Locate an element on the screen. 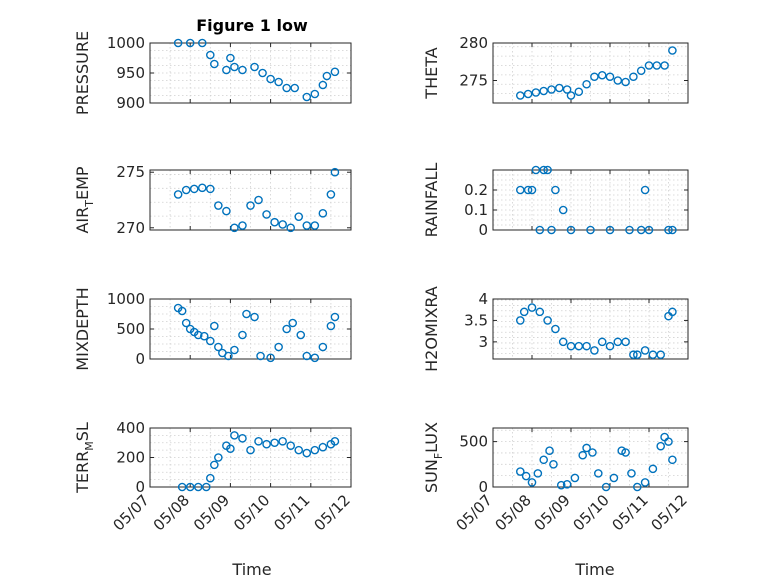  y-tick-label: 275 is located at coordinates (473, 81).